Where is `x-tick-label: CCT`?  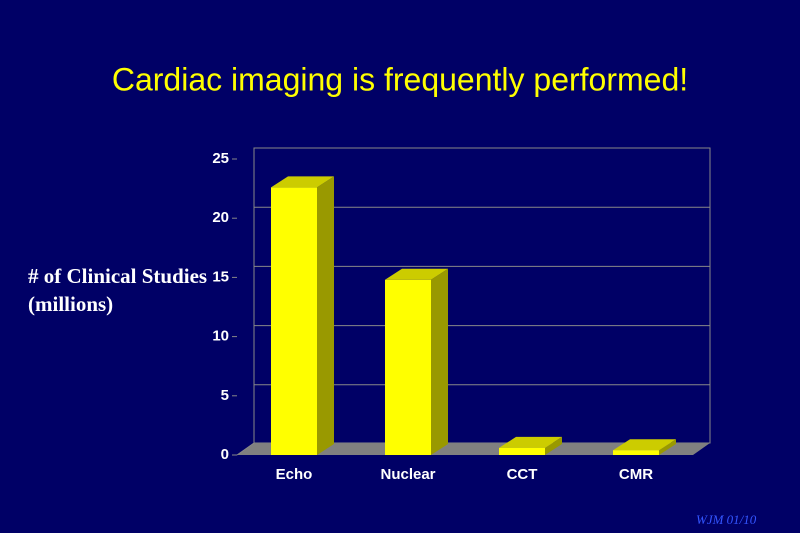
x-tick-label: CCT is located at coordinates (522, 474).